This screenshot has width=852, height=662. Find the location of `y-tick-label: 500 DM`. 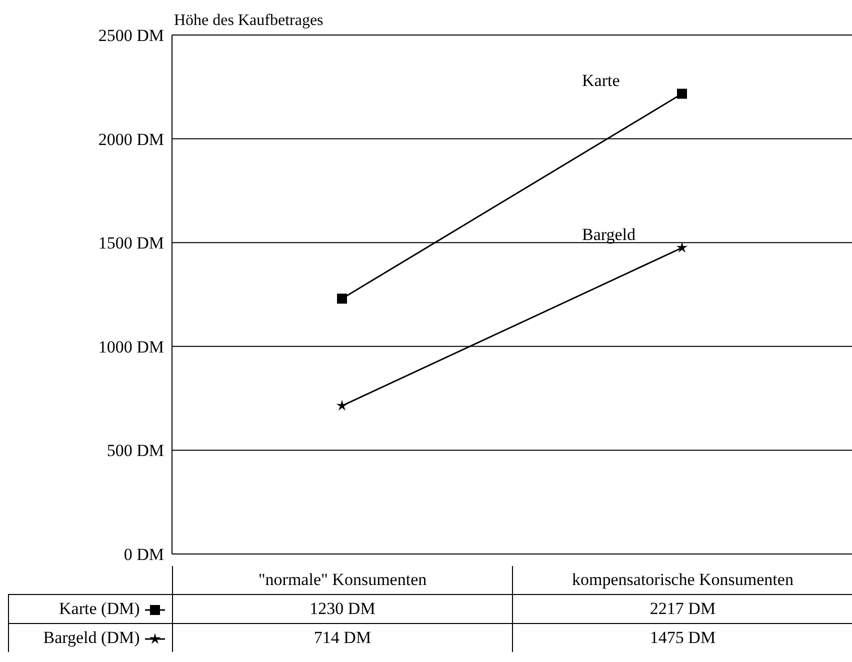

y-tick-label: 500 DM is located at coordinates (135, 450).